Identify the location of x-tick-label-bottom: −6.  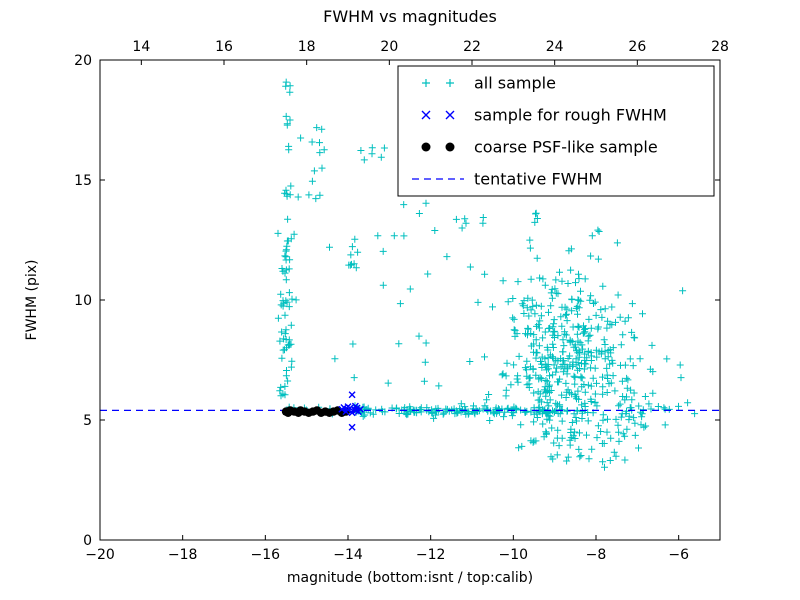
(678, 555).